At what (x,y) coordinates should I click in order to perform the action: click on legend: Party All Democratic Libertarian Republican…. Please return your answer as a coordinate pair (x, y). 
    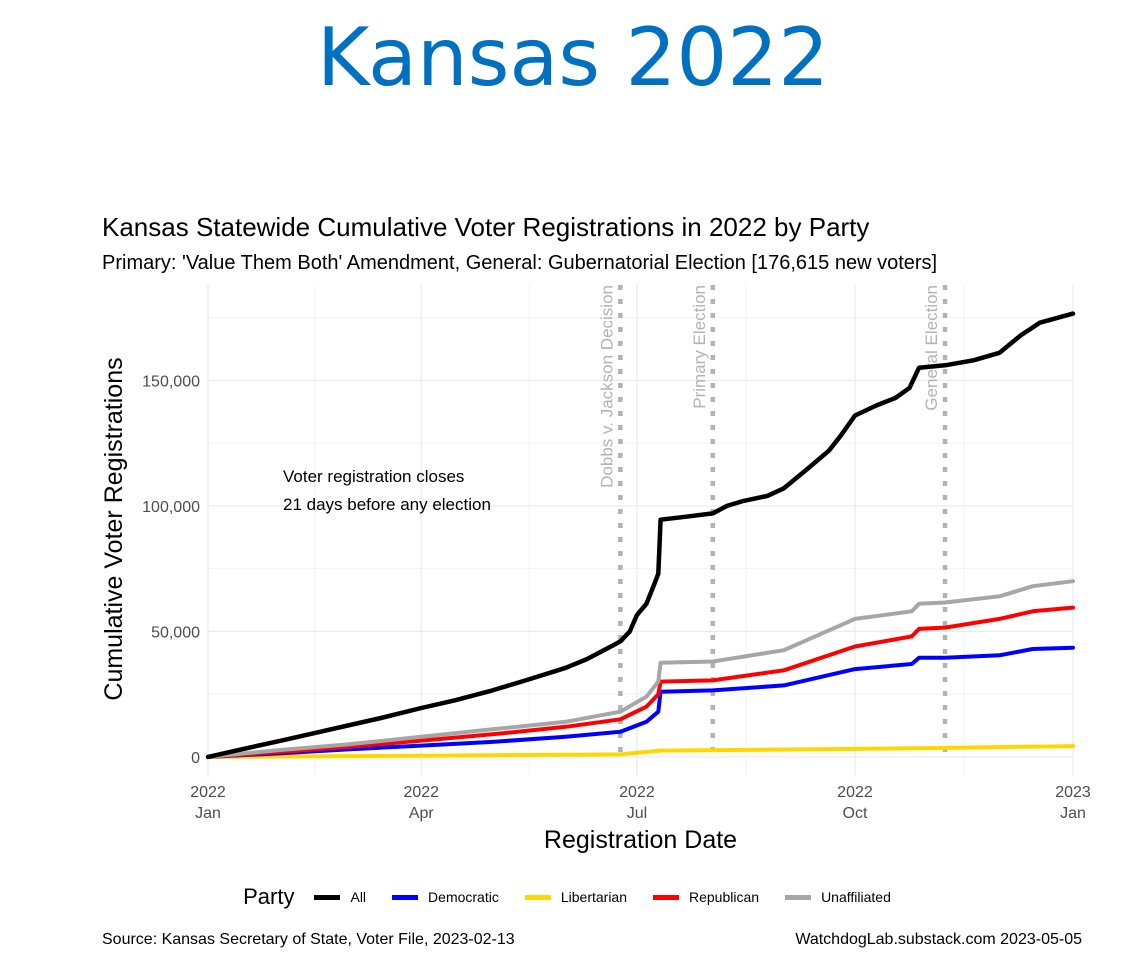
    Looking at the image, I should click on (573, 897).